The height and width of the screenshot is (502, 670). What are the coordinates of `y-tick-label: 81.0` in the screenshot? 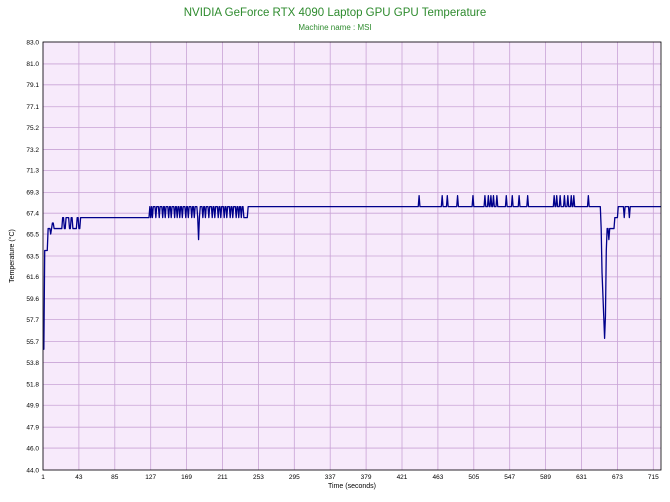 It's located at (32, 64).